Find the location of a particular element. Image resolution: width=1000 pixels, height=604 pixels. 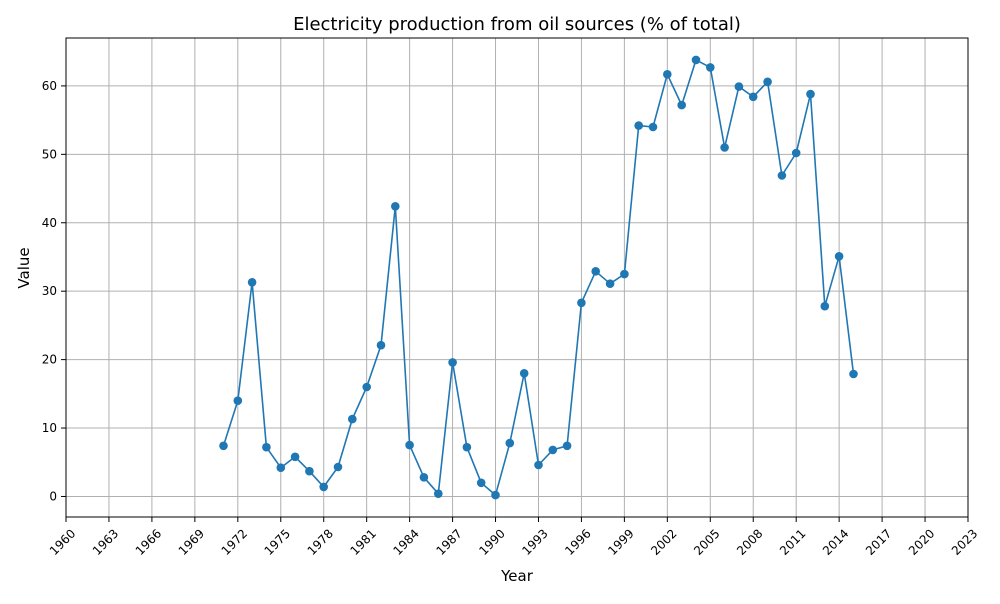

x-tick-label: 1963 is located at coordinates (105, 541).